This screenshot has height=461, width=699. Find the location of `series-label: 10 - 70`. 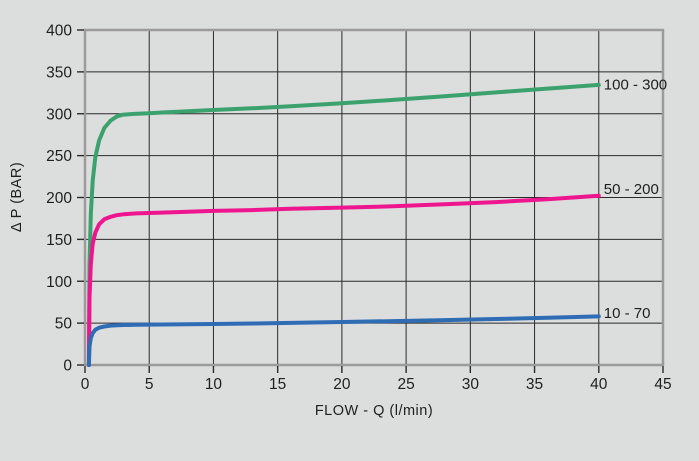

series-label: 10 - 70 is located at coordinates (627, 313).